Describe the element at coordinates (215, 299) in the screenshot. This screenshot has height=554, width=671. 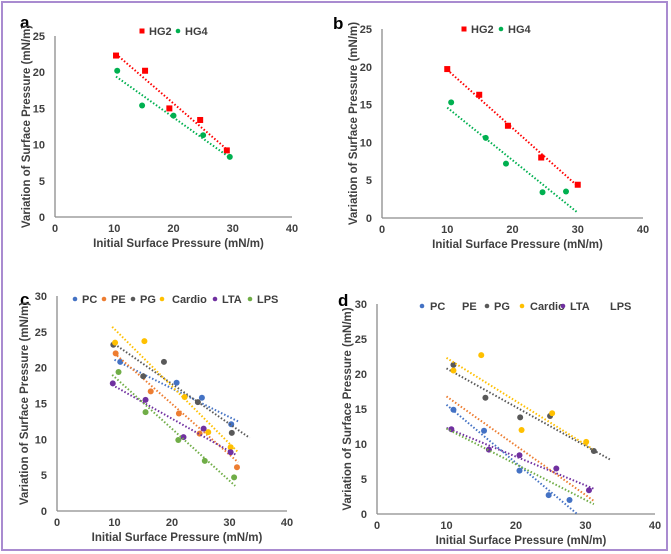
I see `legend-marker-LTA` at that location.